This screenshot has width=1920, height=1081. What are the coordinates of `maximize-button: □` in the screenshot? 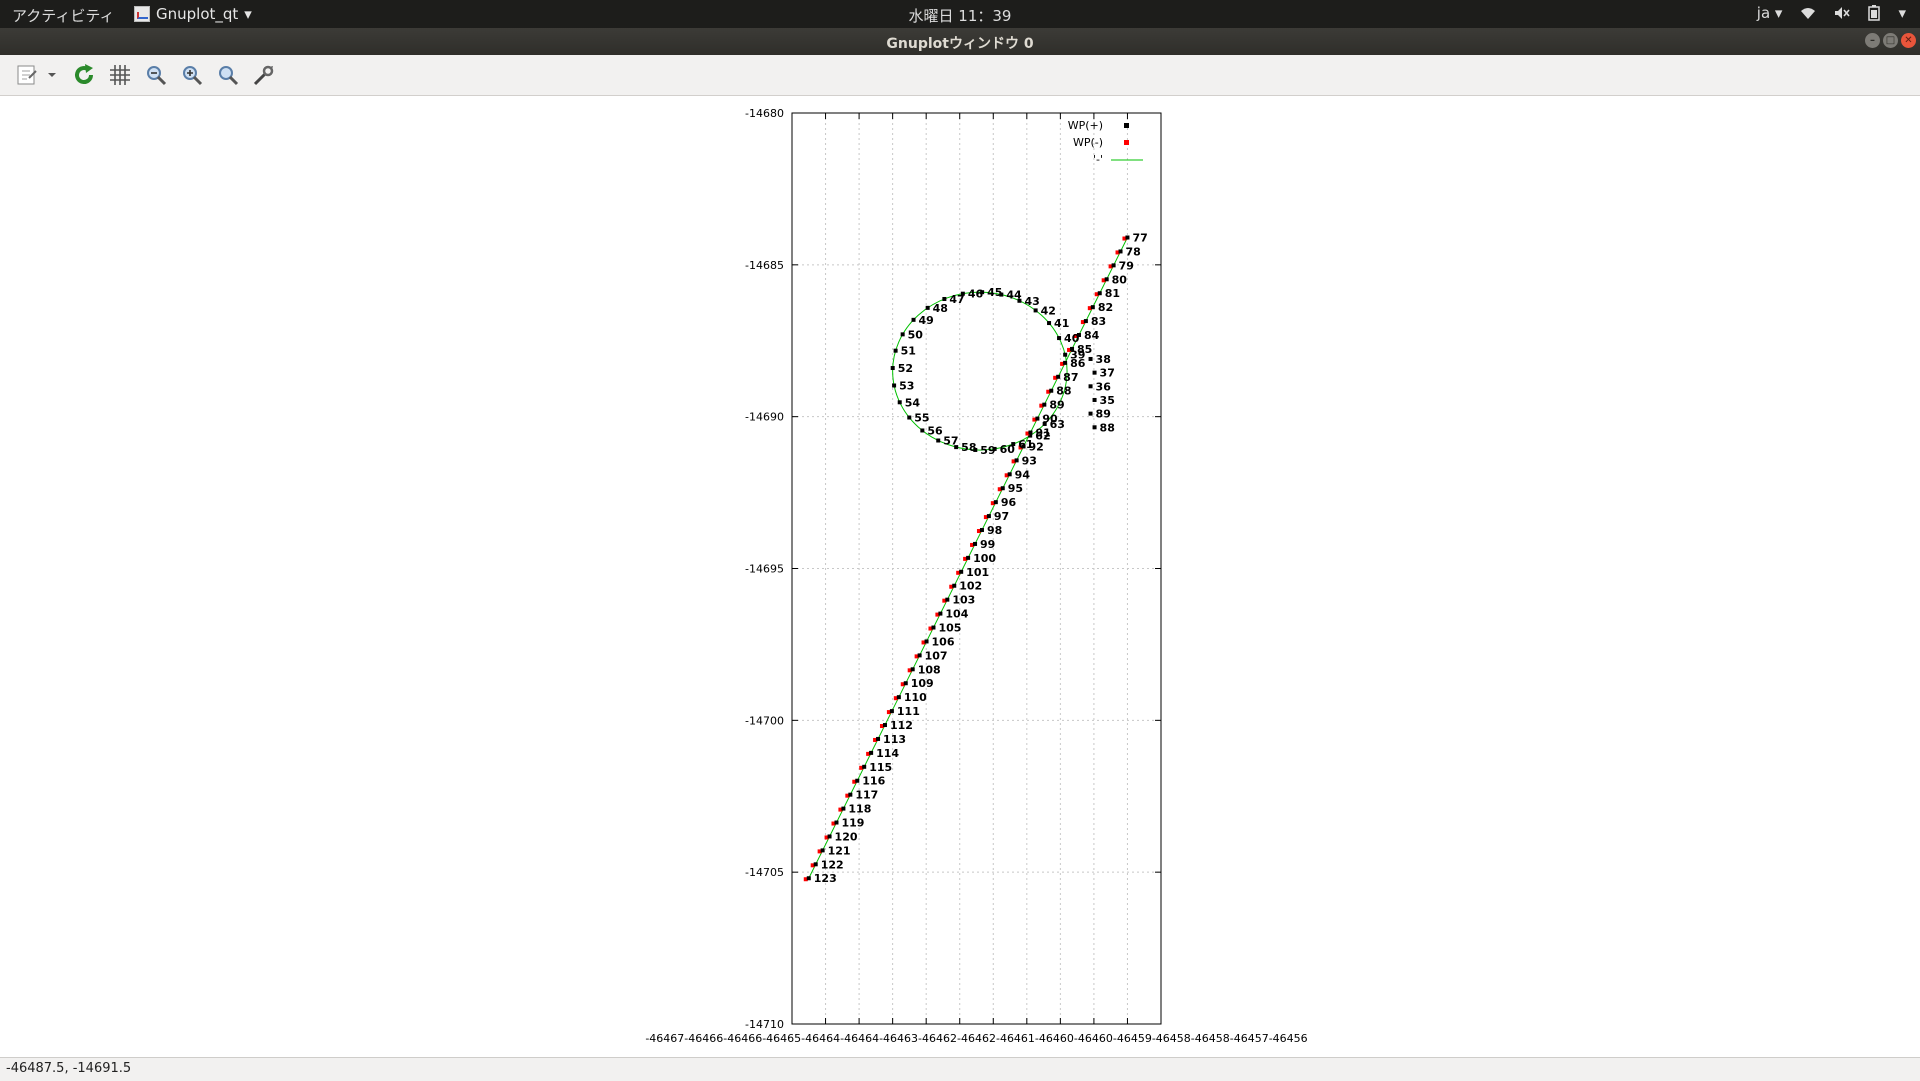 It's located at (1890, 40).